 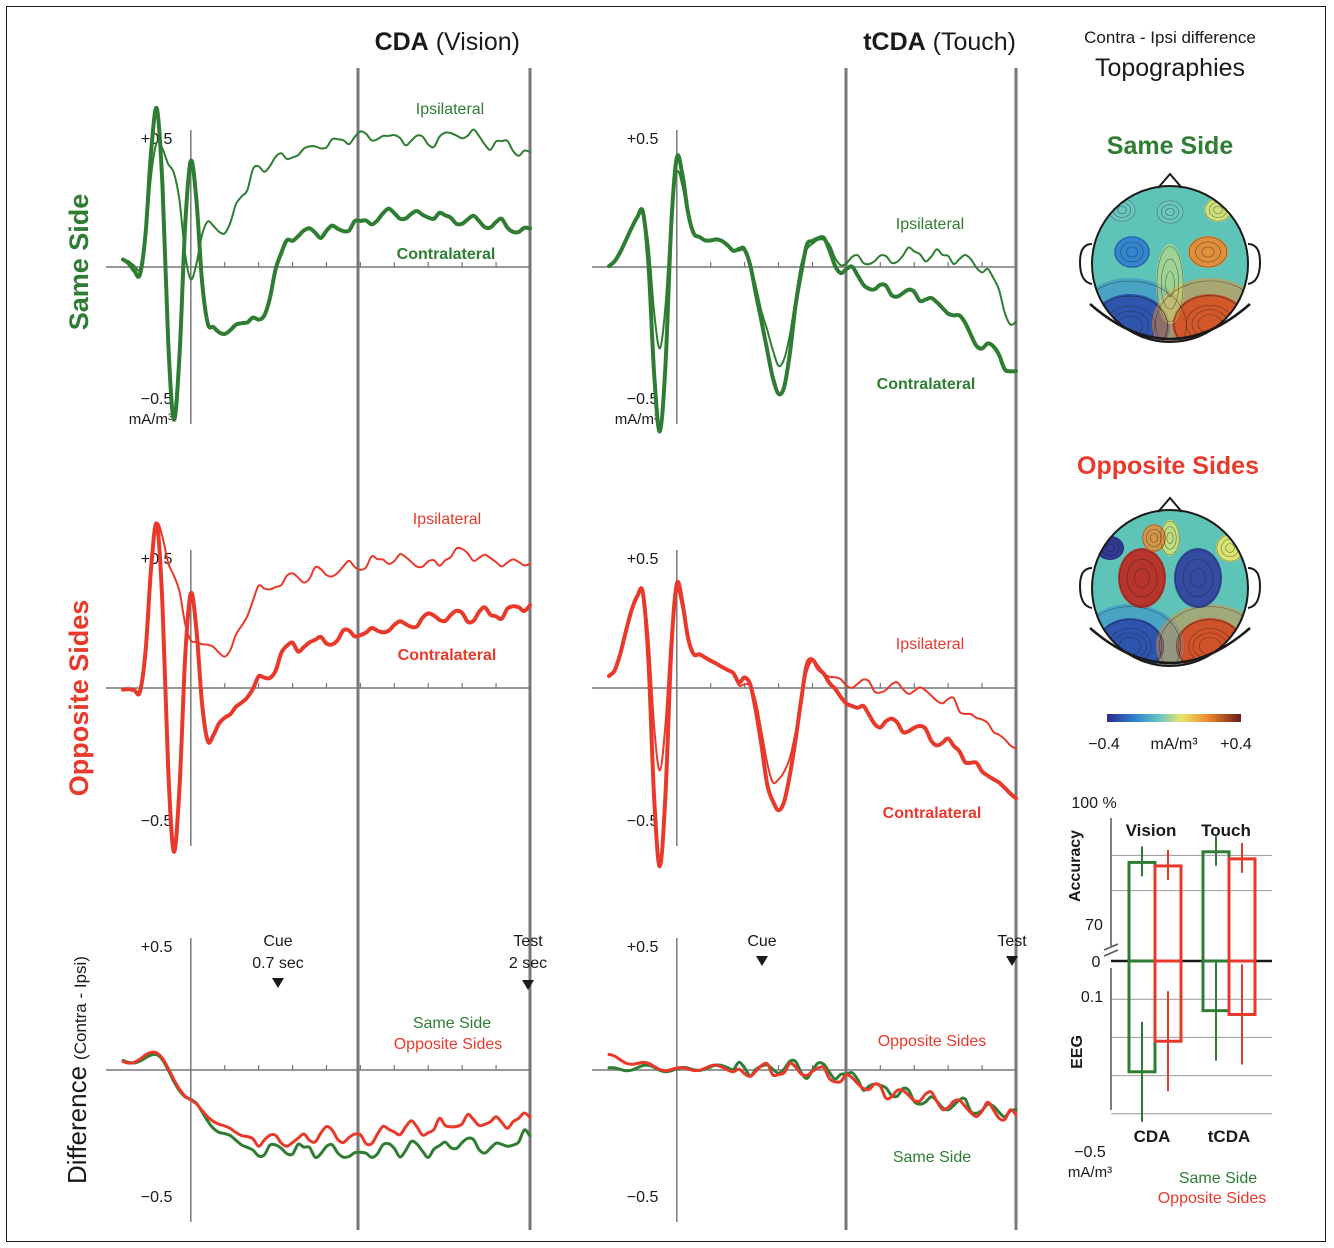 I want to click on colorbar-max: +0.4, so click(x=1236, y=744).